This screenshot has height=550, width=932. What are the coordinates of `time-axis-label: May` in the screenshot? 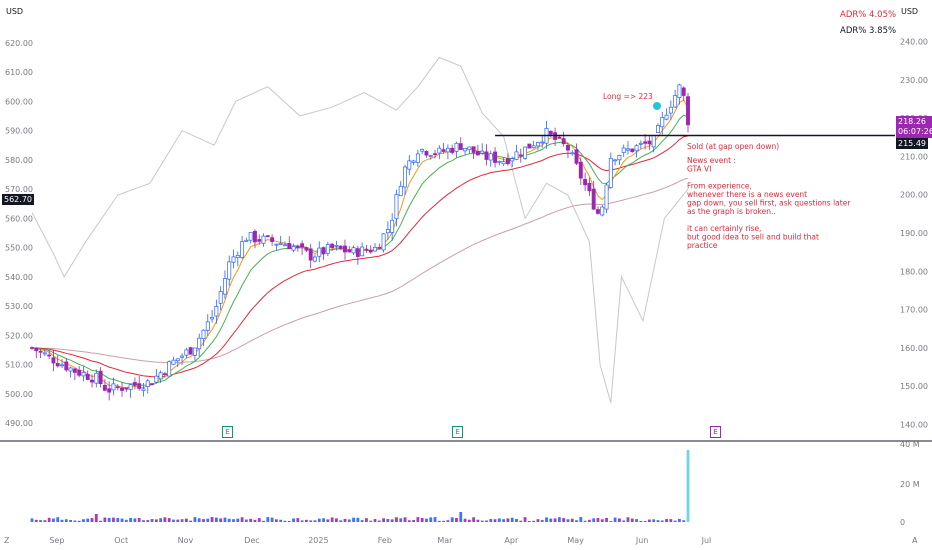 It's located at (575, 540).